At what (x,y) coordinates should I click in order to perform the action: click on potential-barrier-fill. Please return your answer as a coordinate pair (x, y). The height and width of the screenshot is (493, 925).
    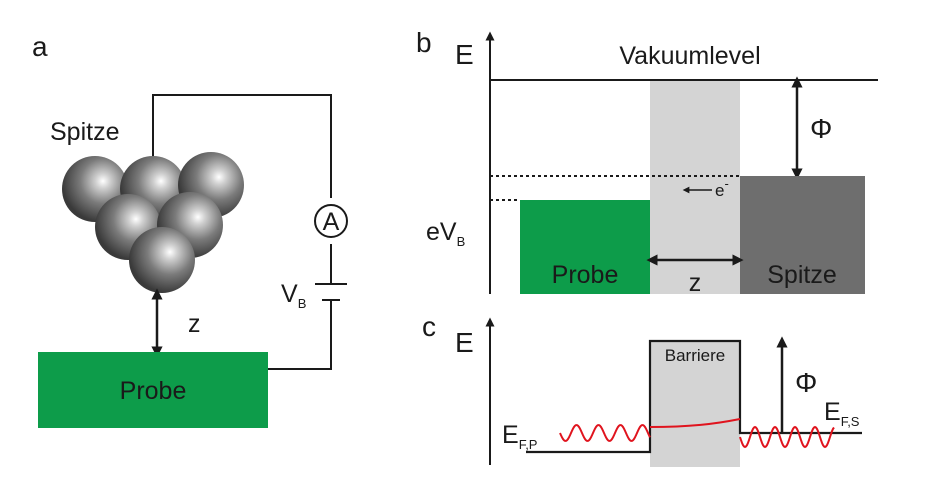
    Looking at the image, I should click on (695, 404).